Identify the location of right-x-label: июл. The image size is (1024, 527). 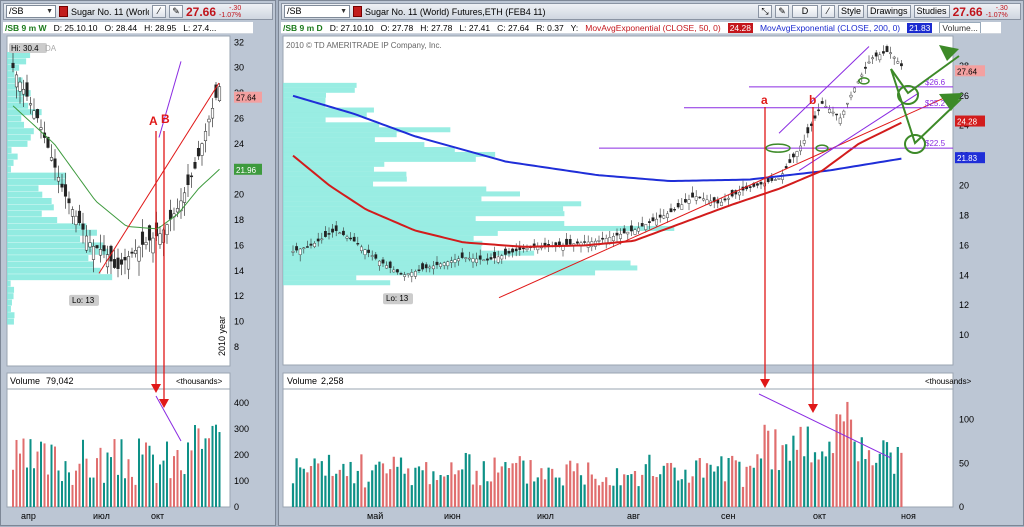
(545, 516).